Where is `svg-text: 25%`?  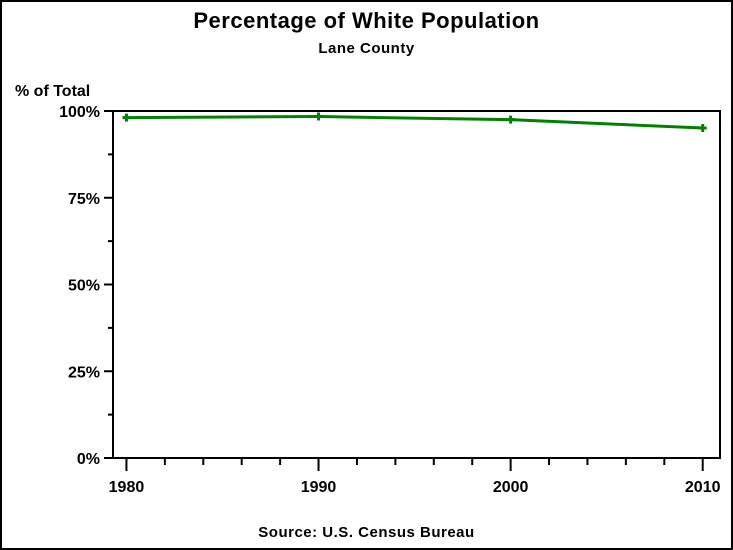
svg-text: 25% is located at coordinates (84, 372).